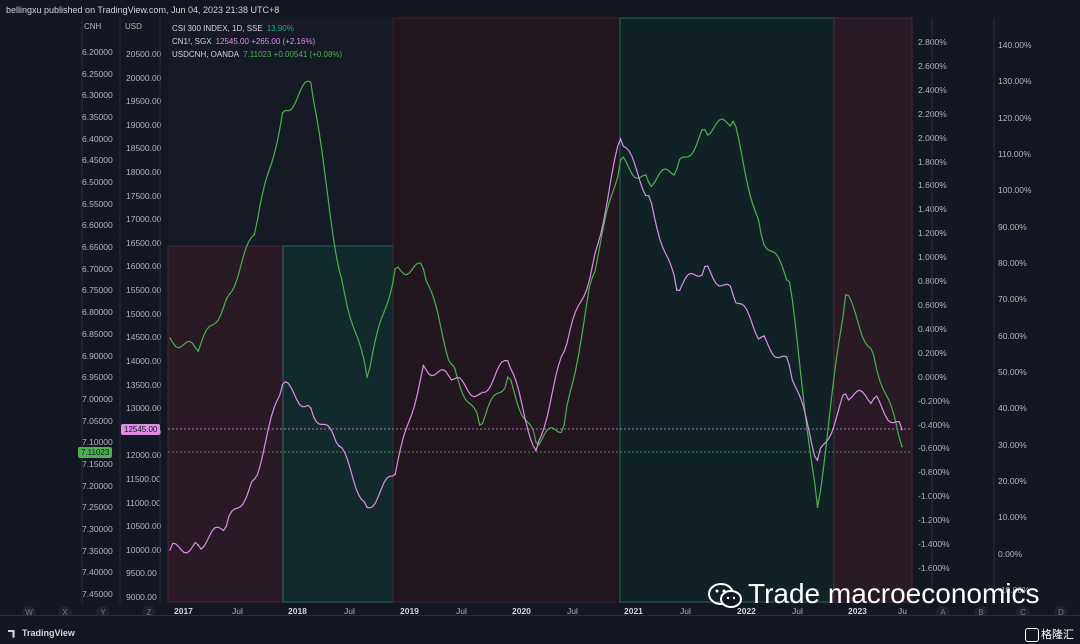  Describe the element at coordinates (1012, 481) in the screenshot. I see `pct2-axis-tick: 20.00%` at that location.